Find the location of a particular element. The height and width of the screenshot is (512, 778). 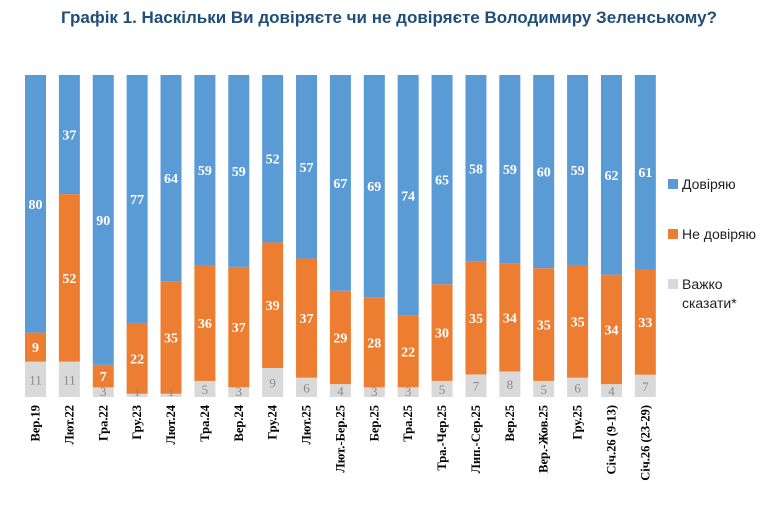

x-tick-label: Вер.-Жов.25 is located at coordinates (544, 439).